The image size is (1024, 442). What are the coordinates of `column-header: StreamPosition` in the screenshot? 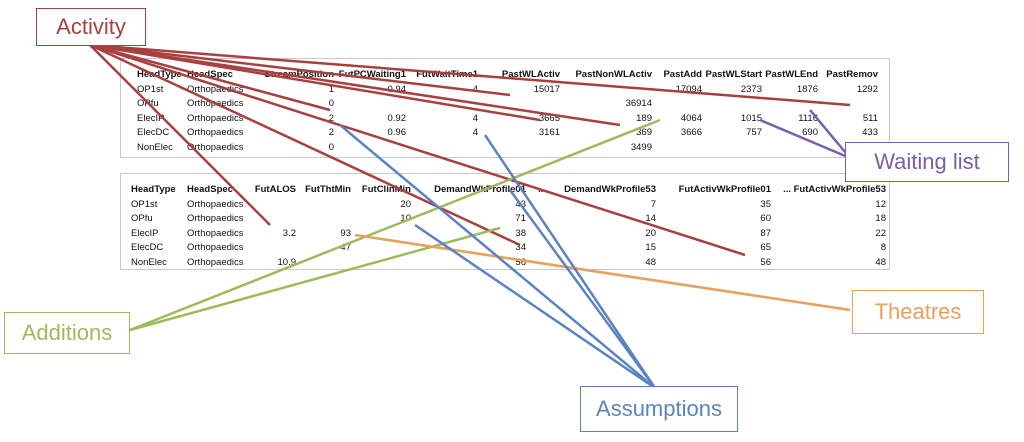 It's located at (299, 74).